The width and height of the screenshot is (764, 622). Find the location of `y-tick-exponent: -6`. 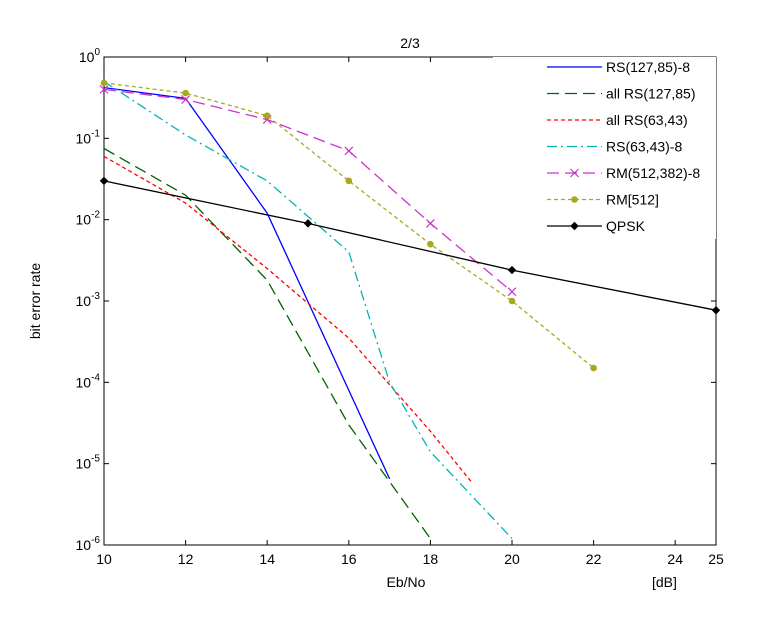

y-tick-exponent: -6 is located at coordinates (95, 540).